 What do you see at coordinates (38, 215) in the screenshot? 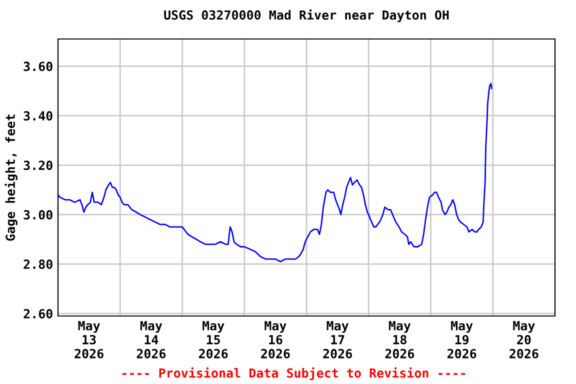
I see `y-tick-label: 3.00` at bounding box center [38, 215].